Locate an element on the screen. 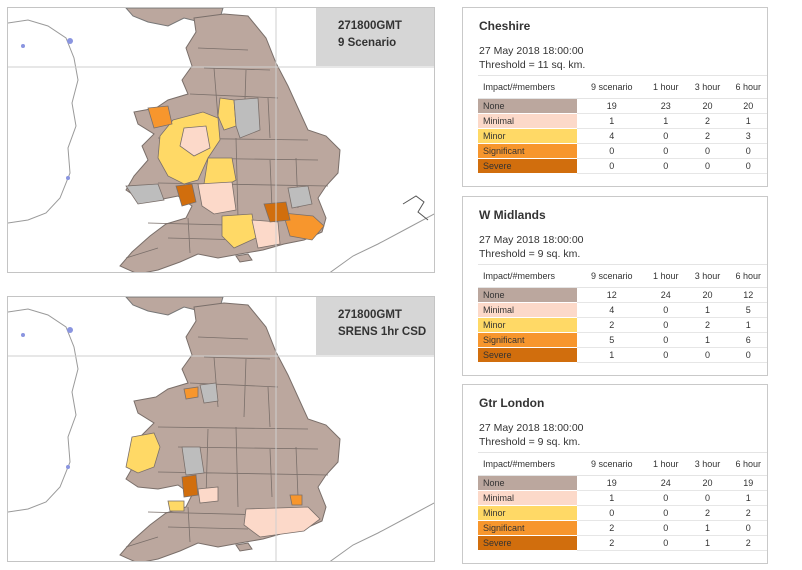 Image resolution: width=802 pixels, height=570 pixels. card-title: Gtr London is located at coordinates (512, 403).